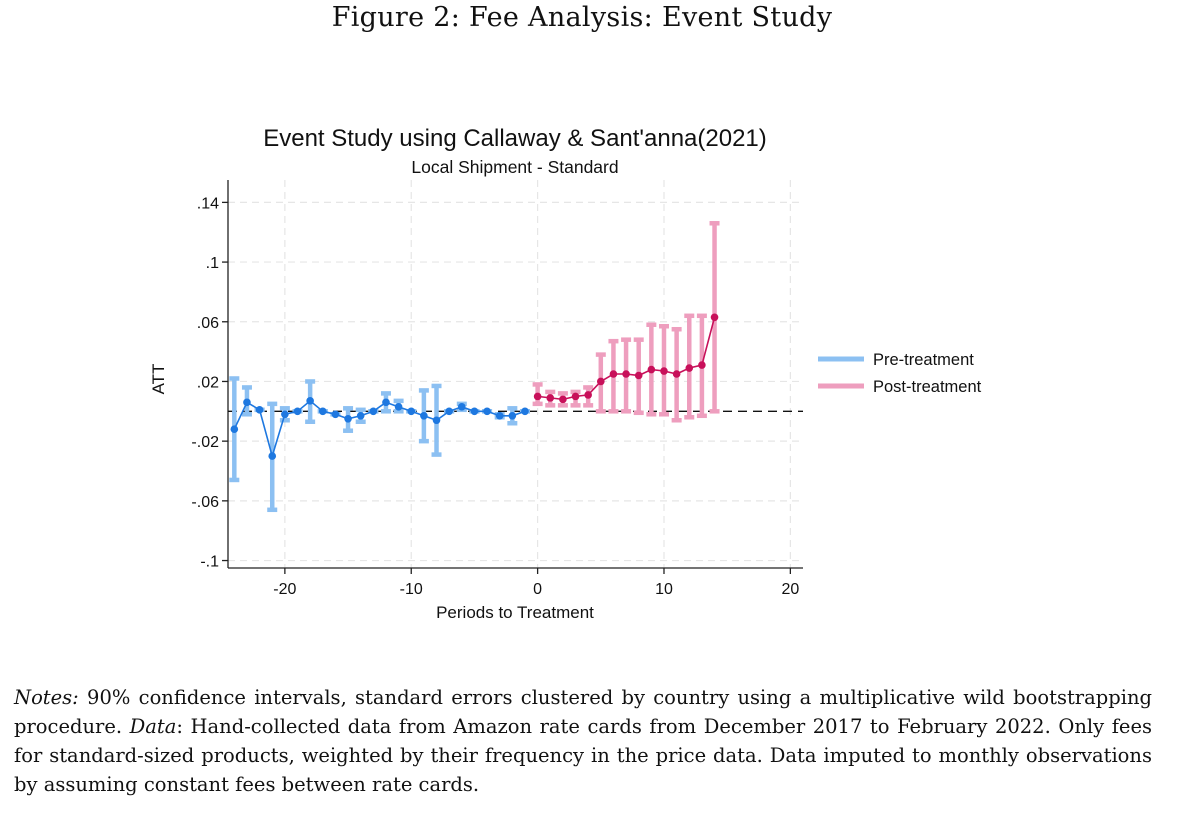  Describe the element at coordinates (208, 323) in the screenshot. I see `y-tick-label: .06` at that location.